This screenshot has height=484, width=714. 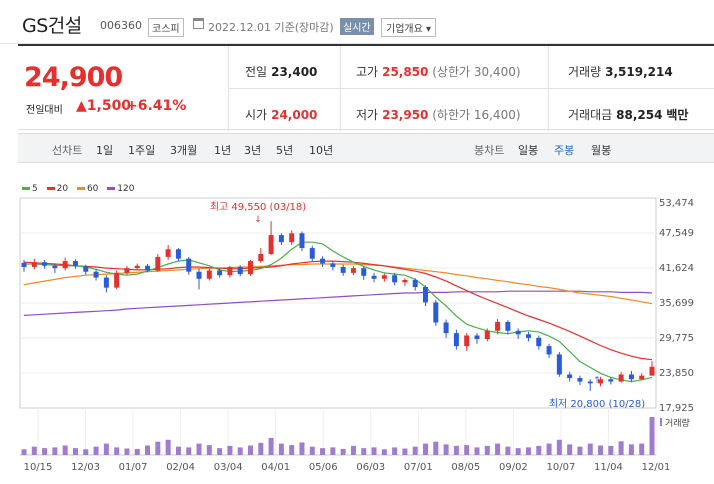 What do you see at coordinates (30, 189) in the screenshot?
I see `legend-ma5: 5` at bounding box center [30, 189].